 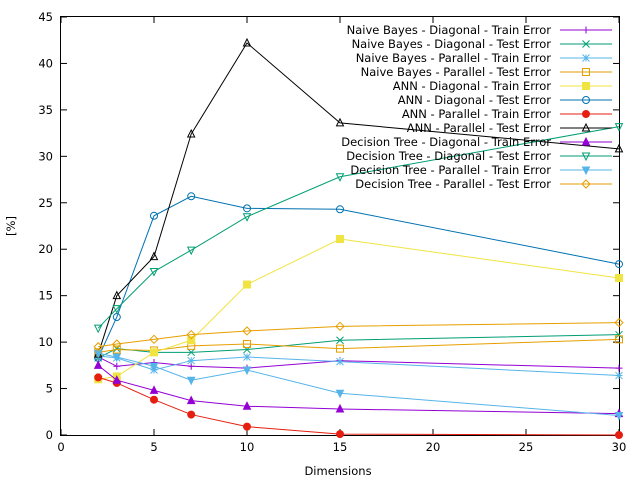 What do you see at coordinates (484, 58) in the screenshot?
I see `legend-item: Naive Bayes - Parallel - Train Error` at bounding box center [484, 58].